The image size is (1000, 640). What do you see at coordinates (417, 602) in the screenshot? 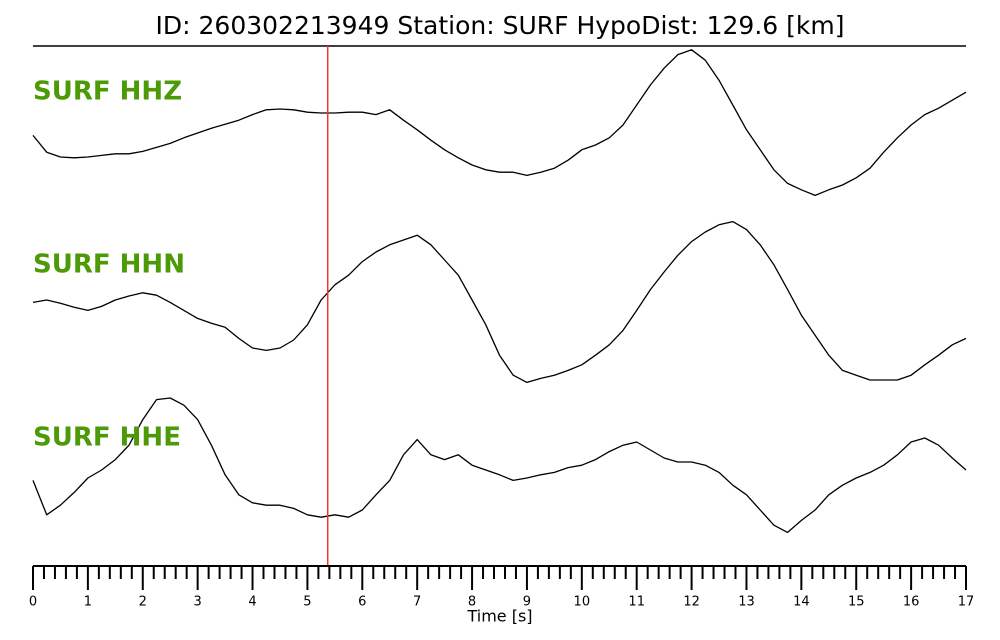
I see `x-tick-label: 7` at bounding box center [417, 602].